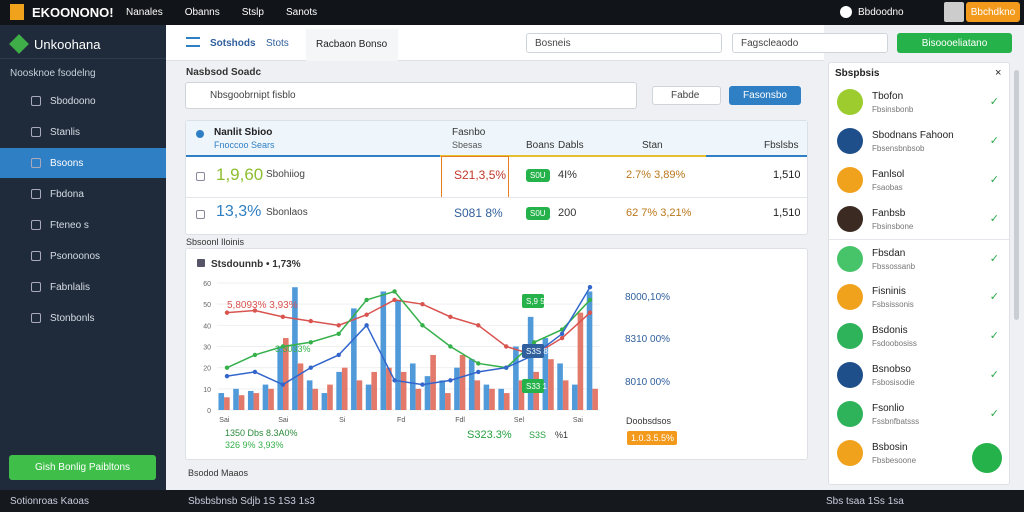  I want to click on annotation: 8310 00%, so click(647, 339).